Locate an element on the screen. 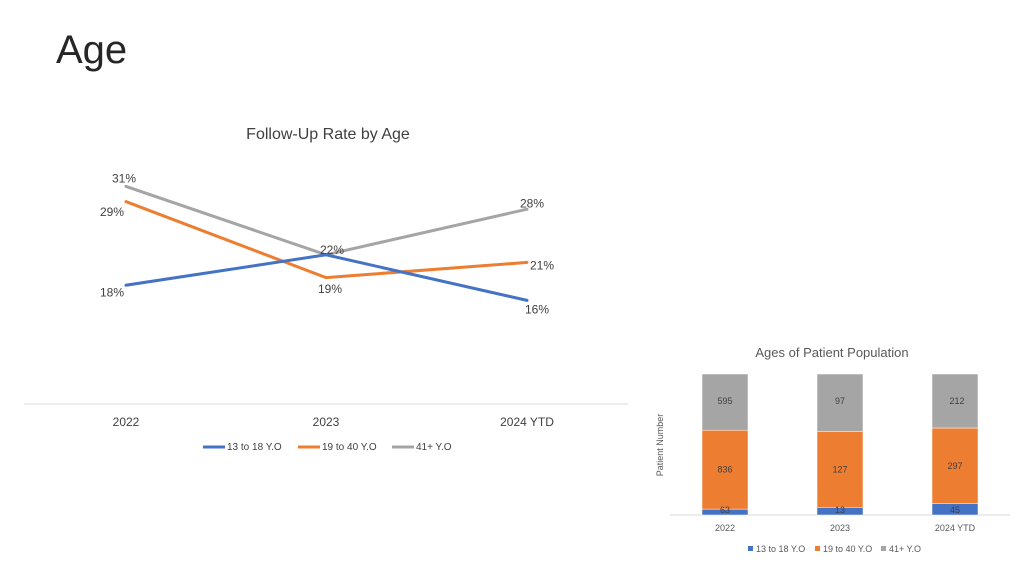 The height and width of the screenshot is (576, 1024). line-x-tick-label: 2022 is located at coordinates (126, 422).